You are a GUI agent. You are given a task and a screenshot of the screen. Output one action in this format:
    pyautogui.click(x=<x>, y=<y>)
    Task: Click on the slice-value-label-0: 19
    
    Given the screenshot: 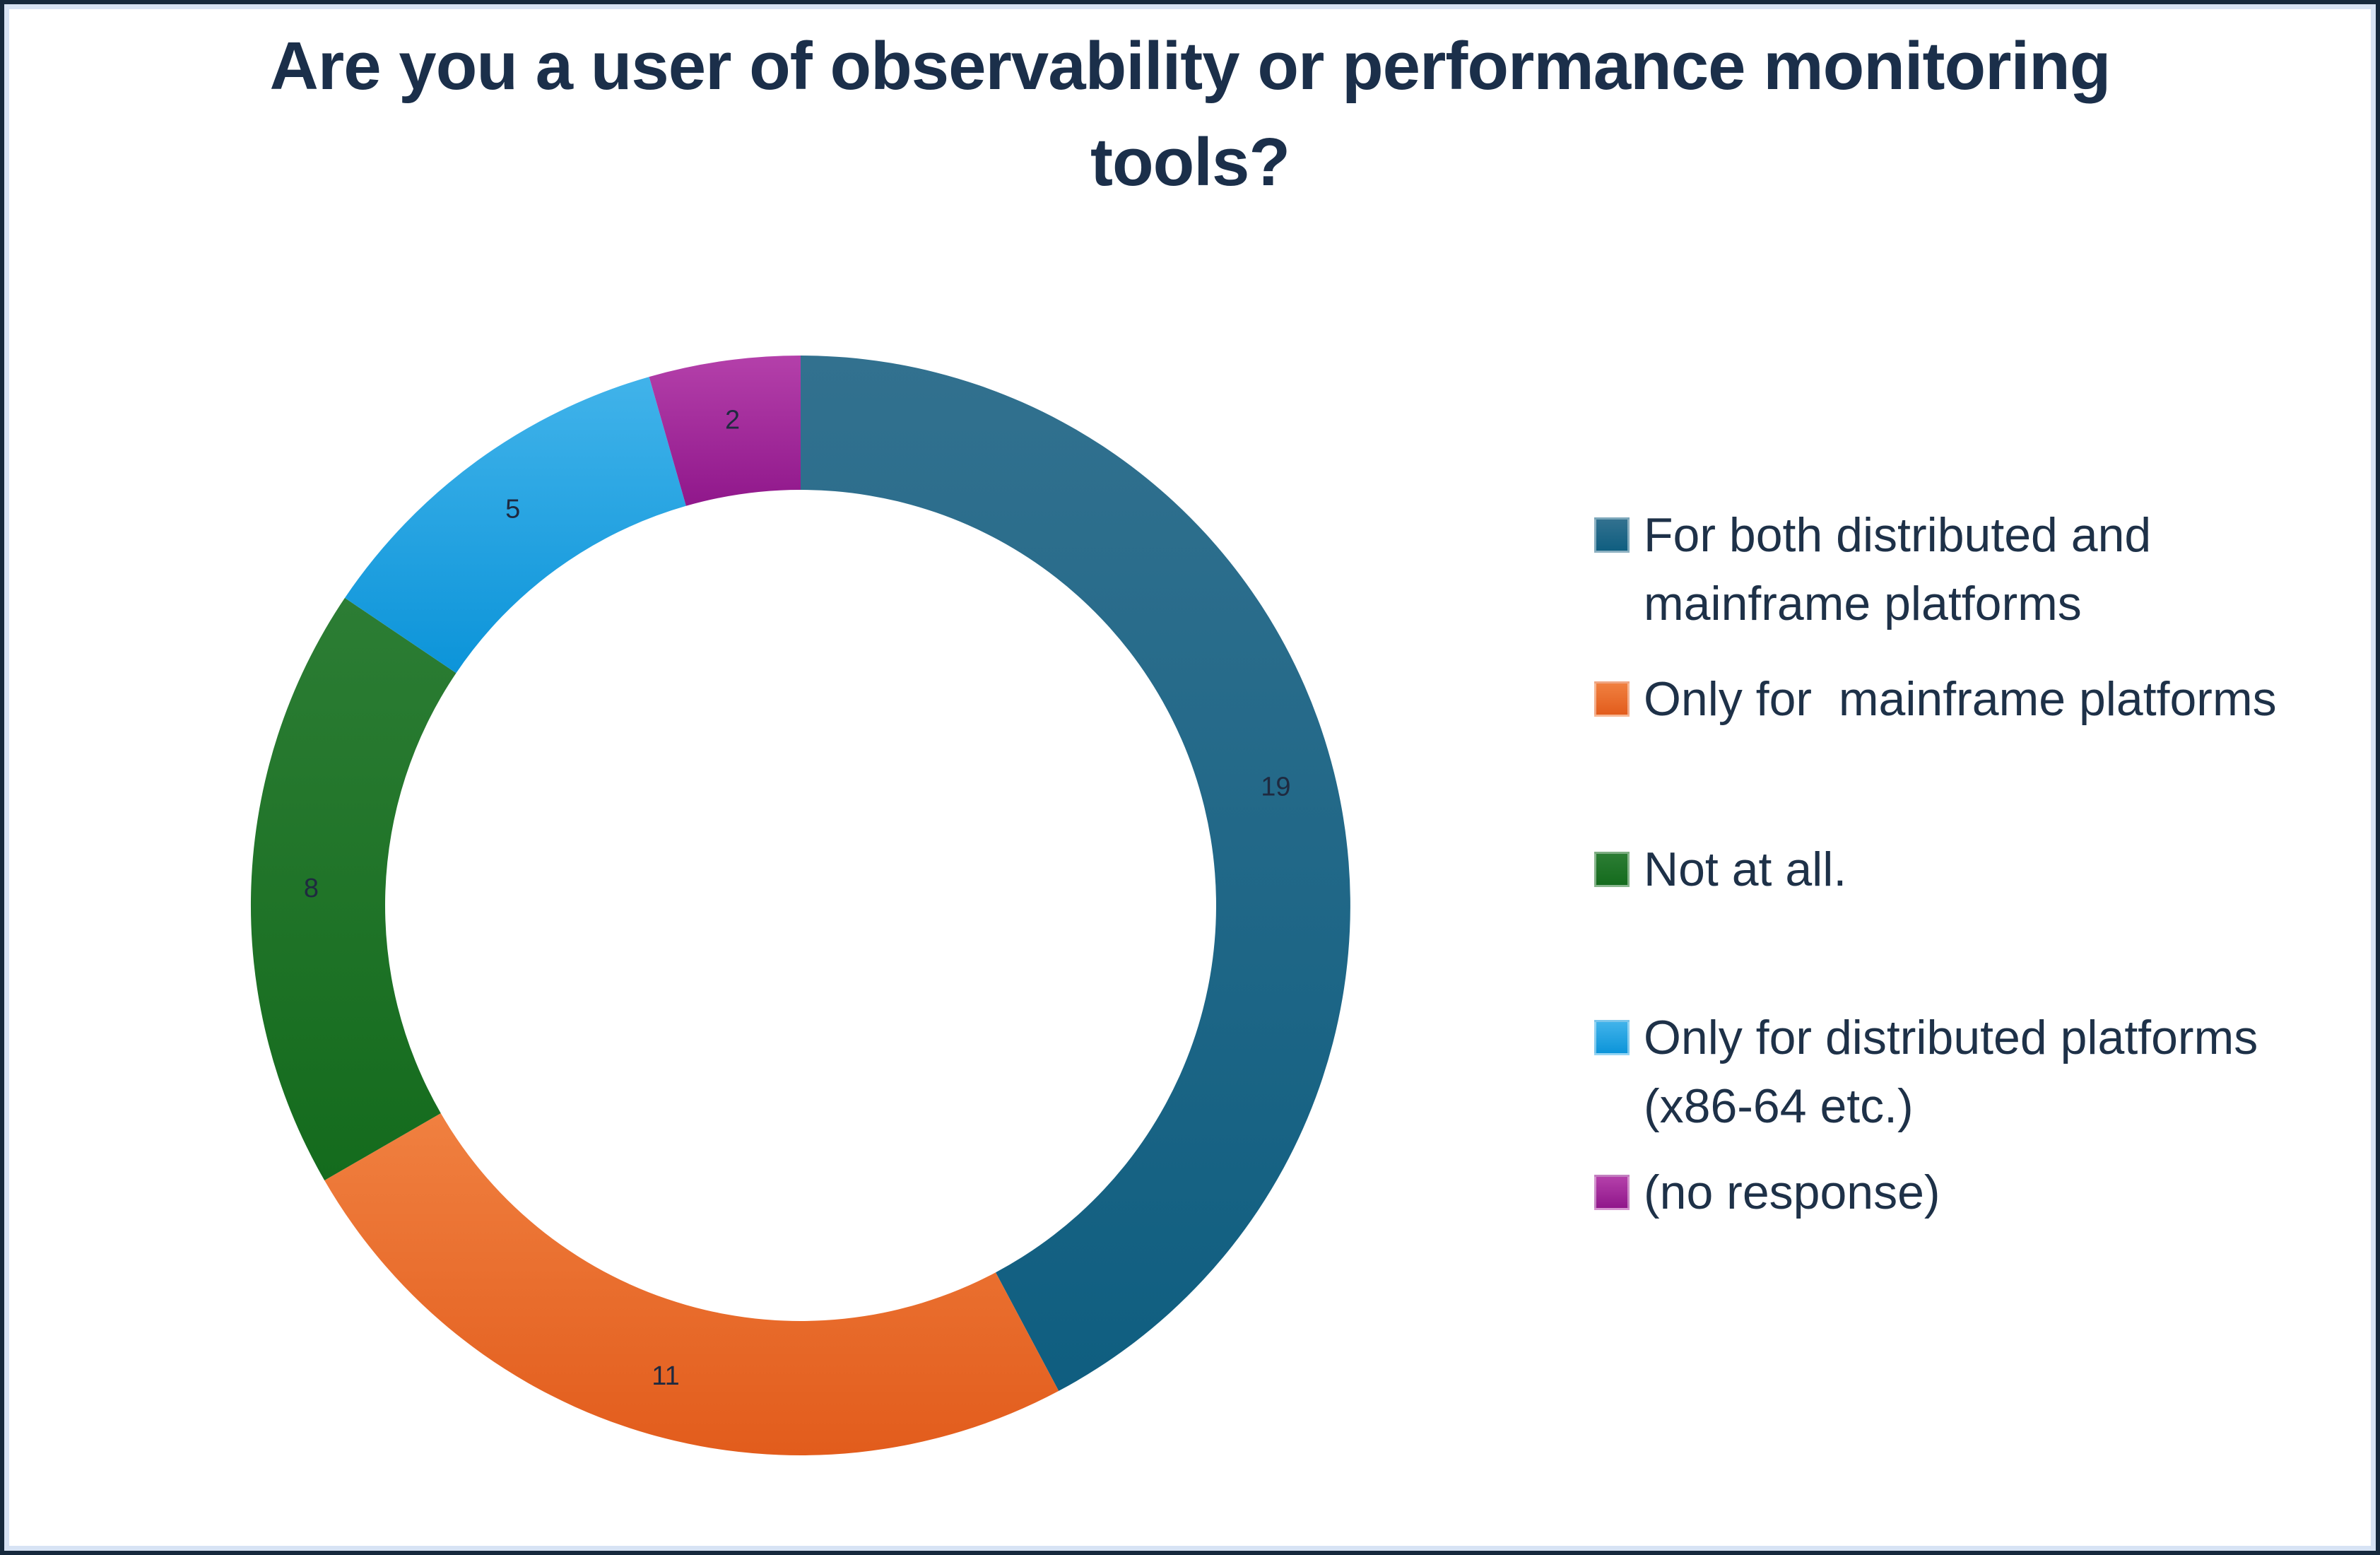 What is the action you would take?
    pyautogui.click(x=1275, y=787)
    